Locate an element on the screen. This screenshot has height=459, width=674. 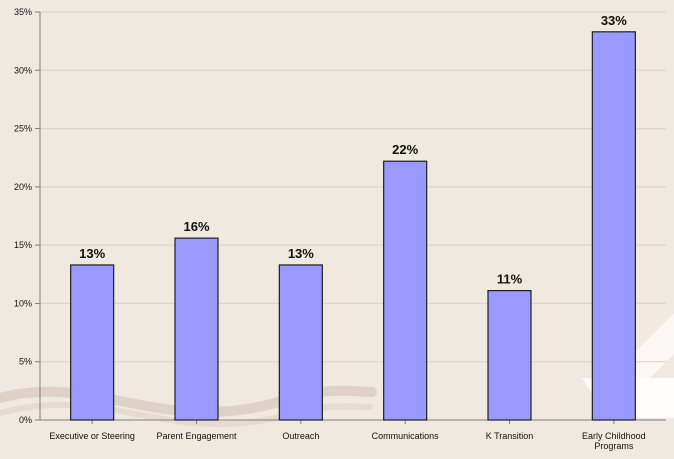
bar-data-label: 16% is located at coordinates (196, 226).